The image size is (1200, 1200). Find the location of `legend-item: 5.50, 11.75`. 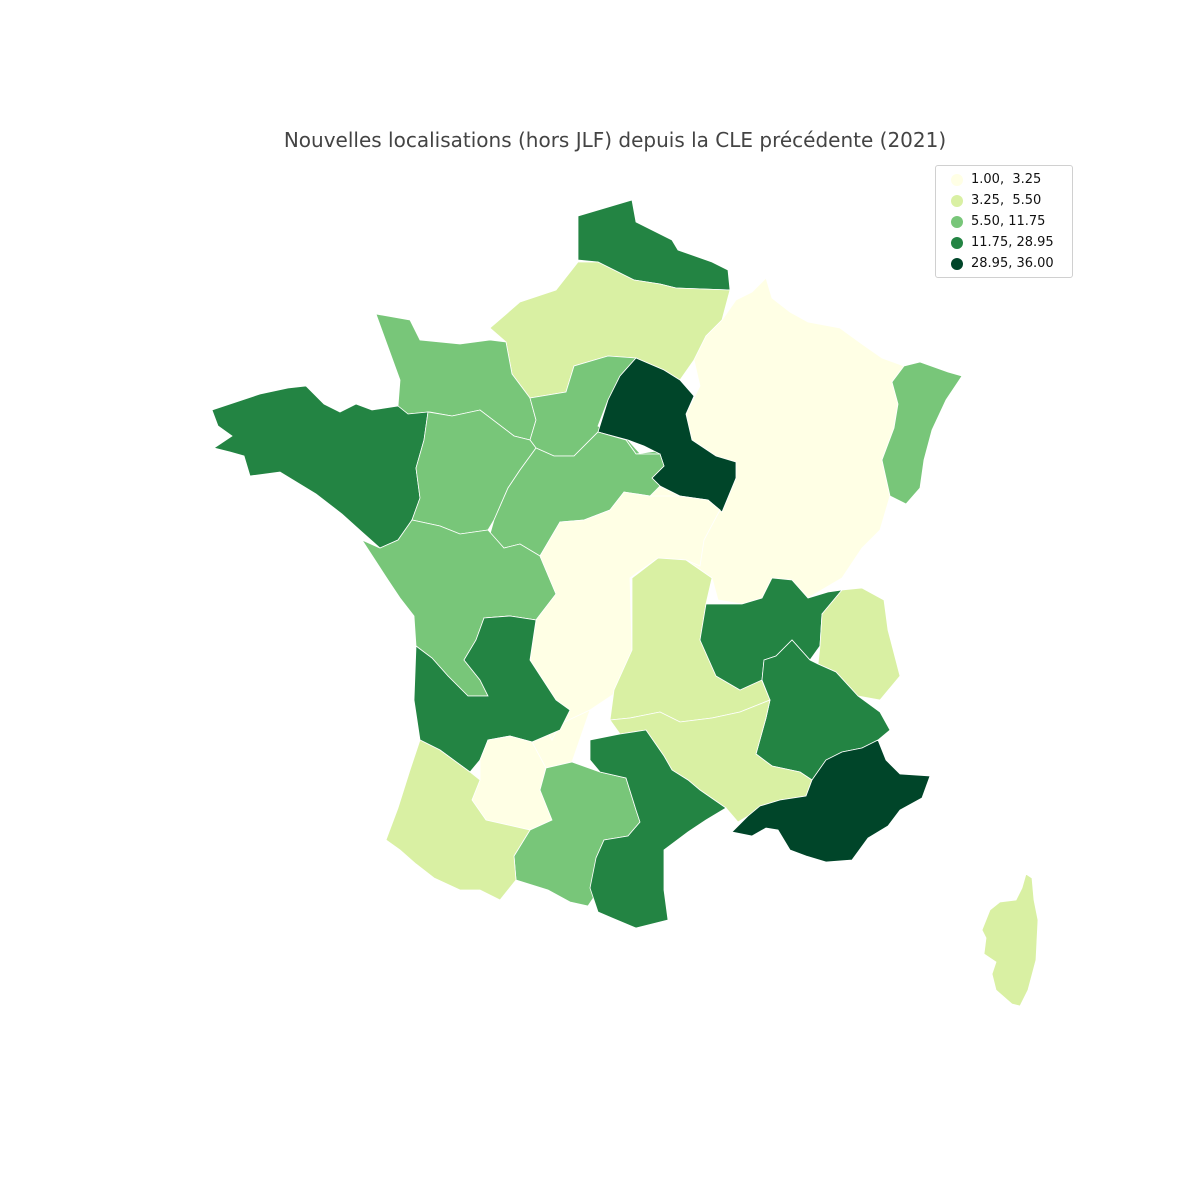

legend-item: 5.50, 11.75 is located at coordinates (1004, 221).